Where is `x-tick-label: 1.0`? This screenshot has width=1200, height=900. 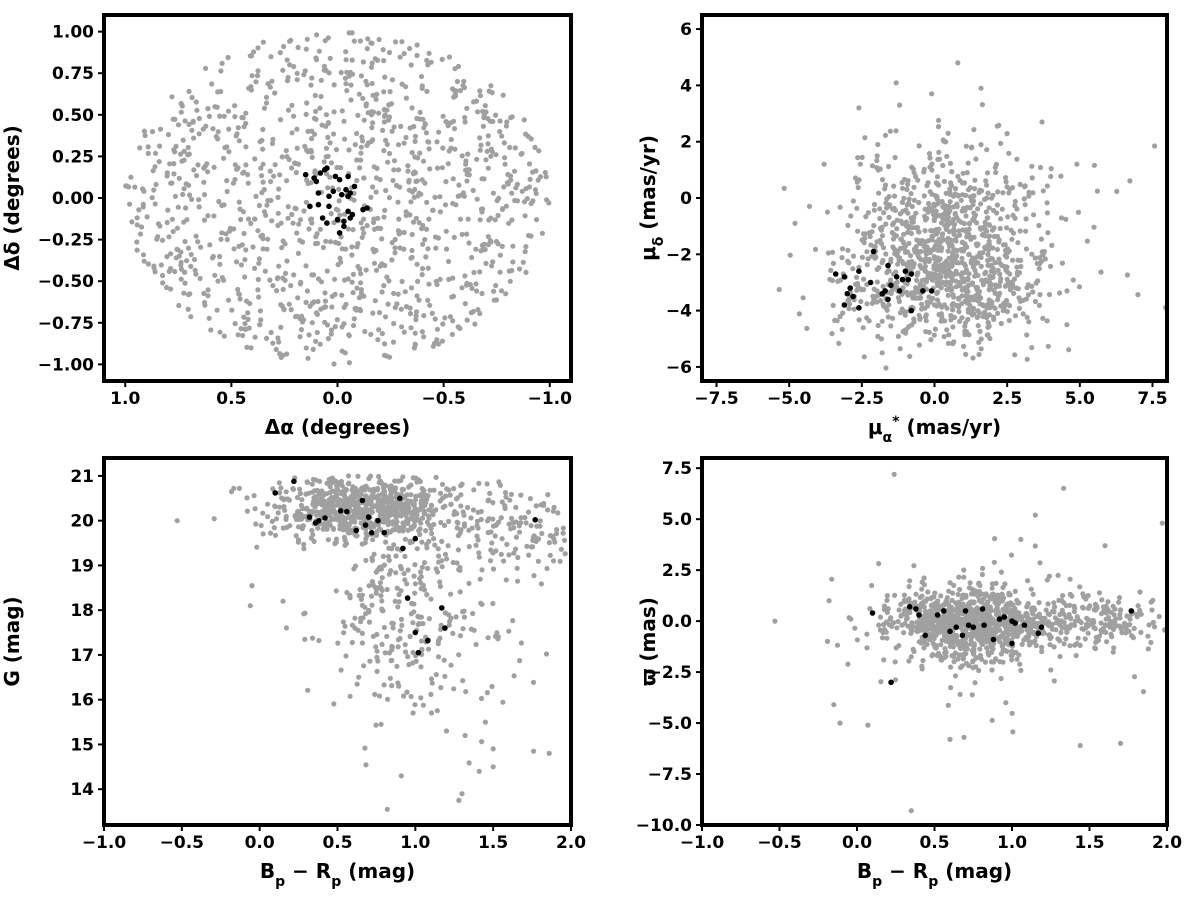 x-tick-label: 1.0 is located at coordinates (415, 843).